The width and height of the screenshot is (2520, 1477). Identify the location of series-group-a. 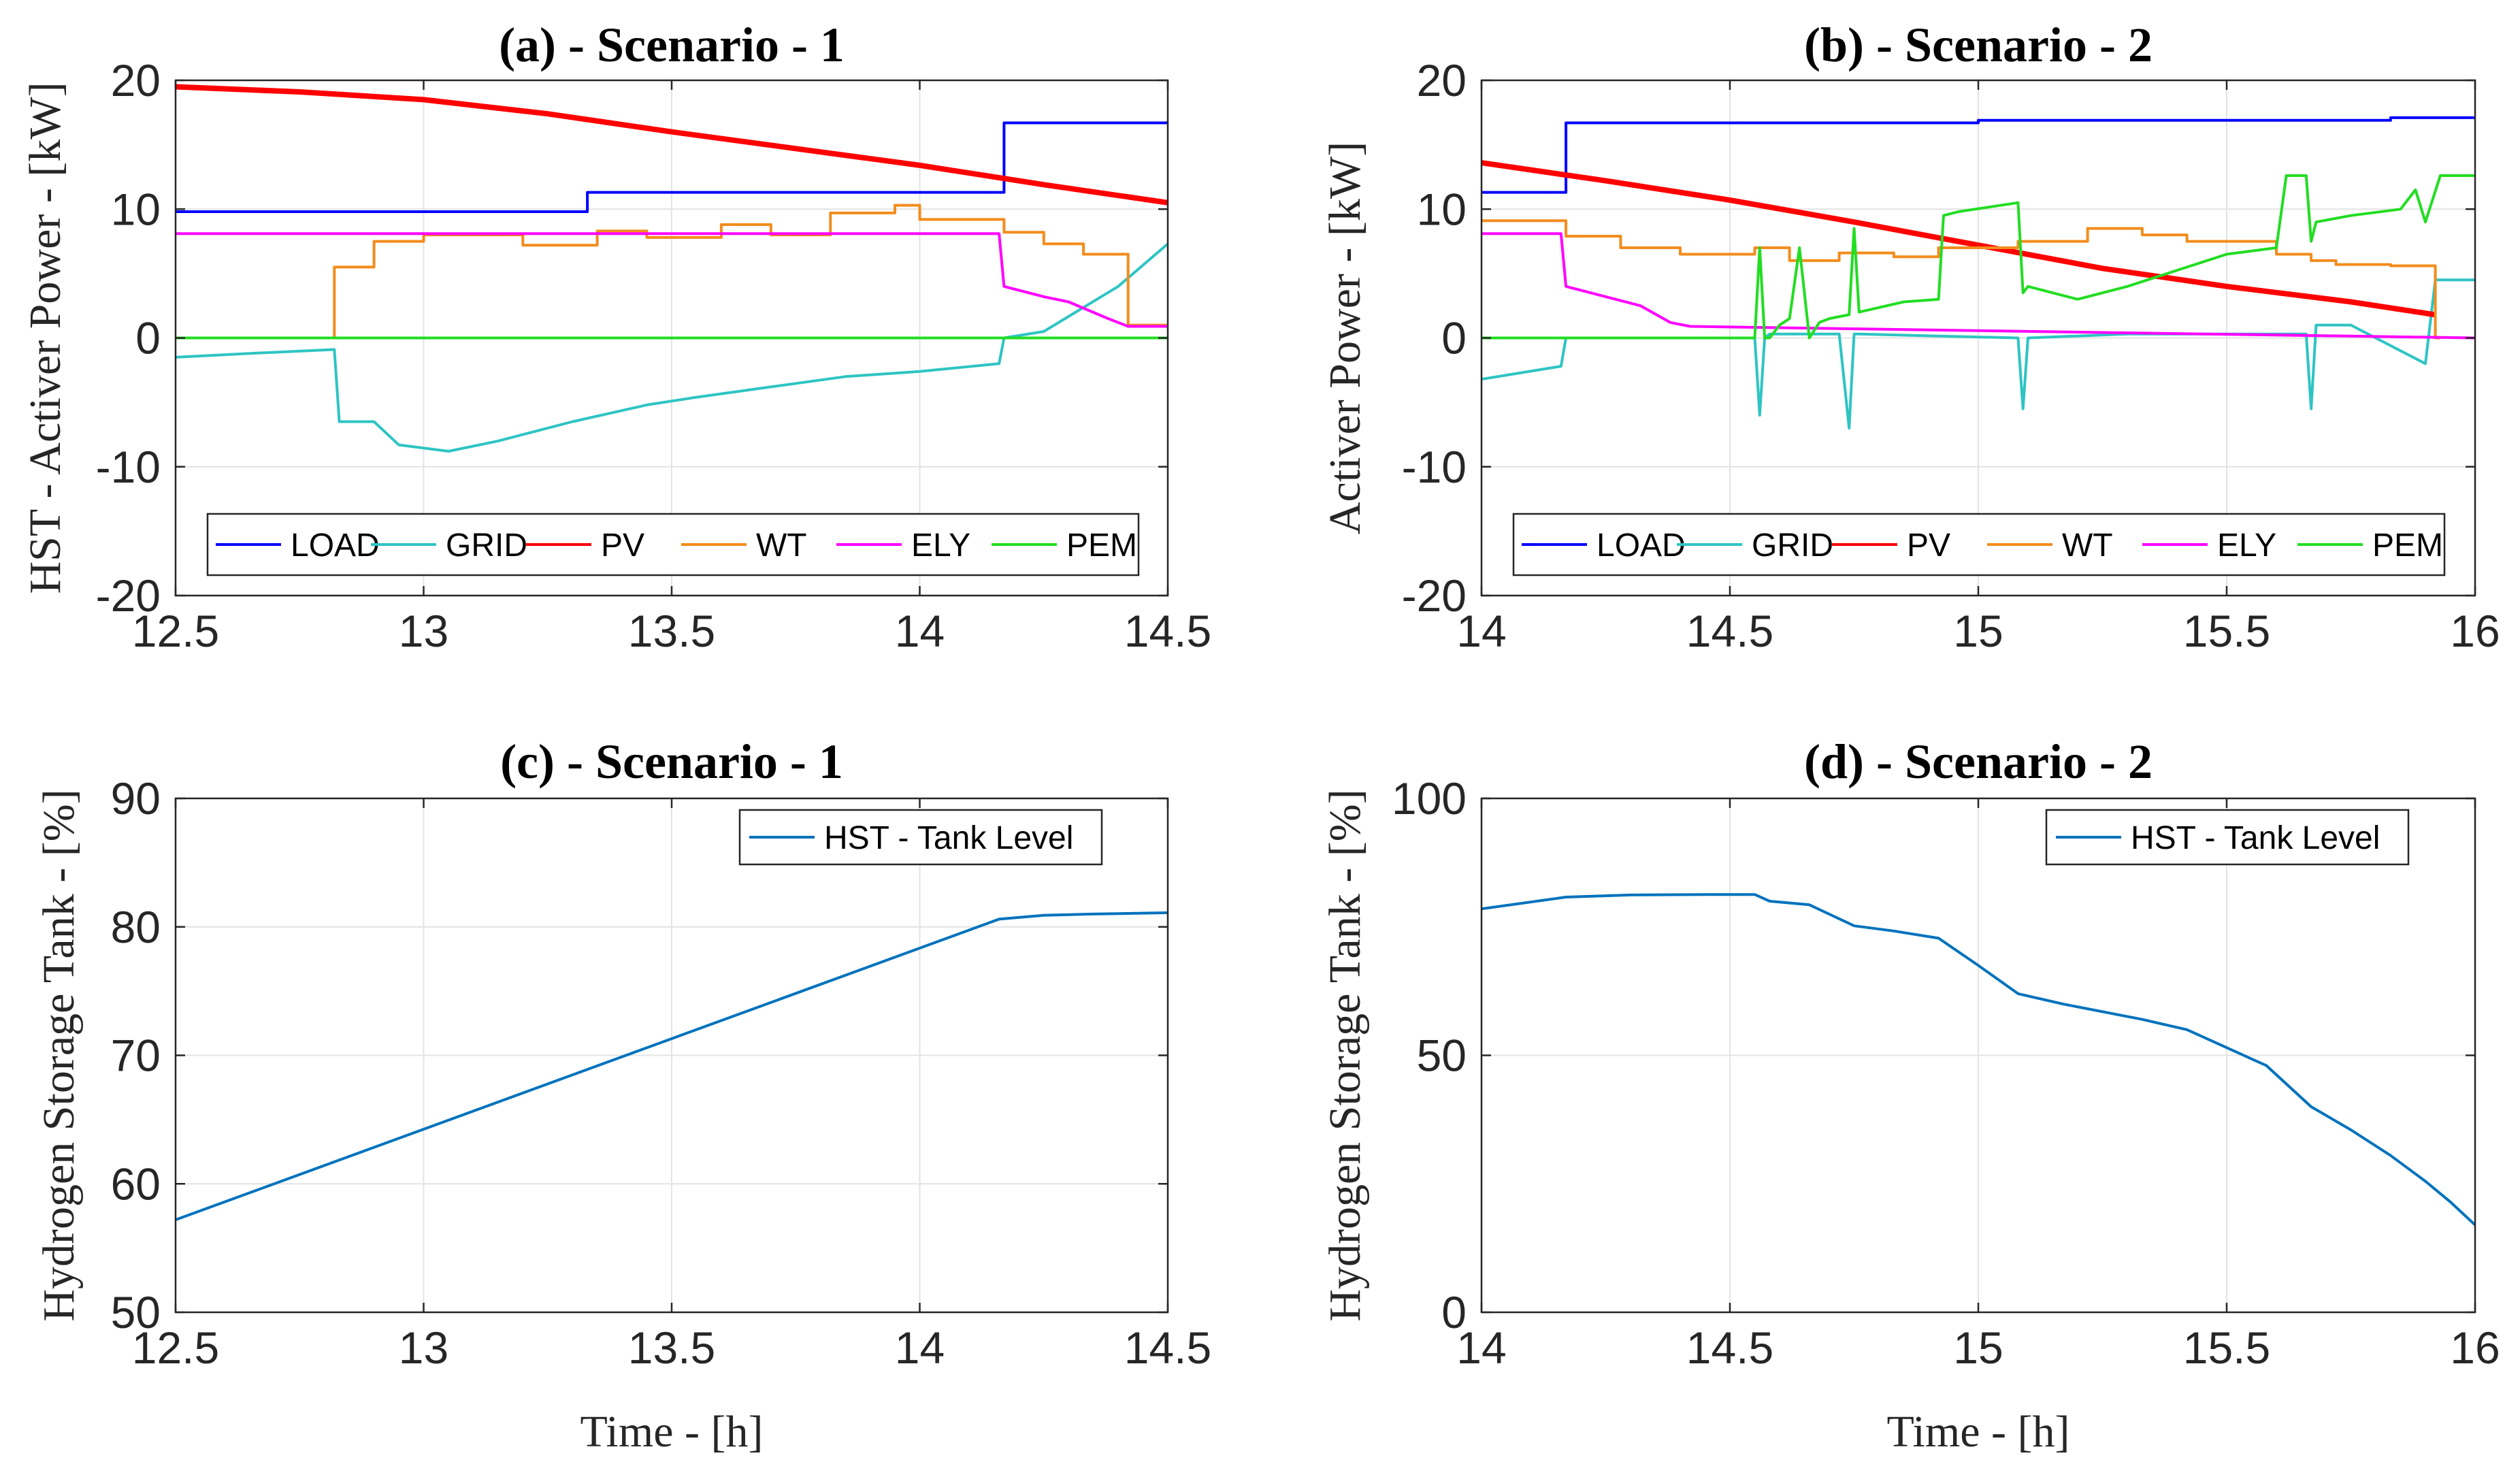
(672, 268).